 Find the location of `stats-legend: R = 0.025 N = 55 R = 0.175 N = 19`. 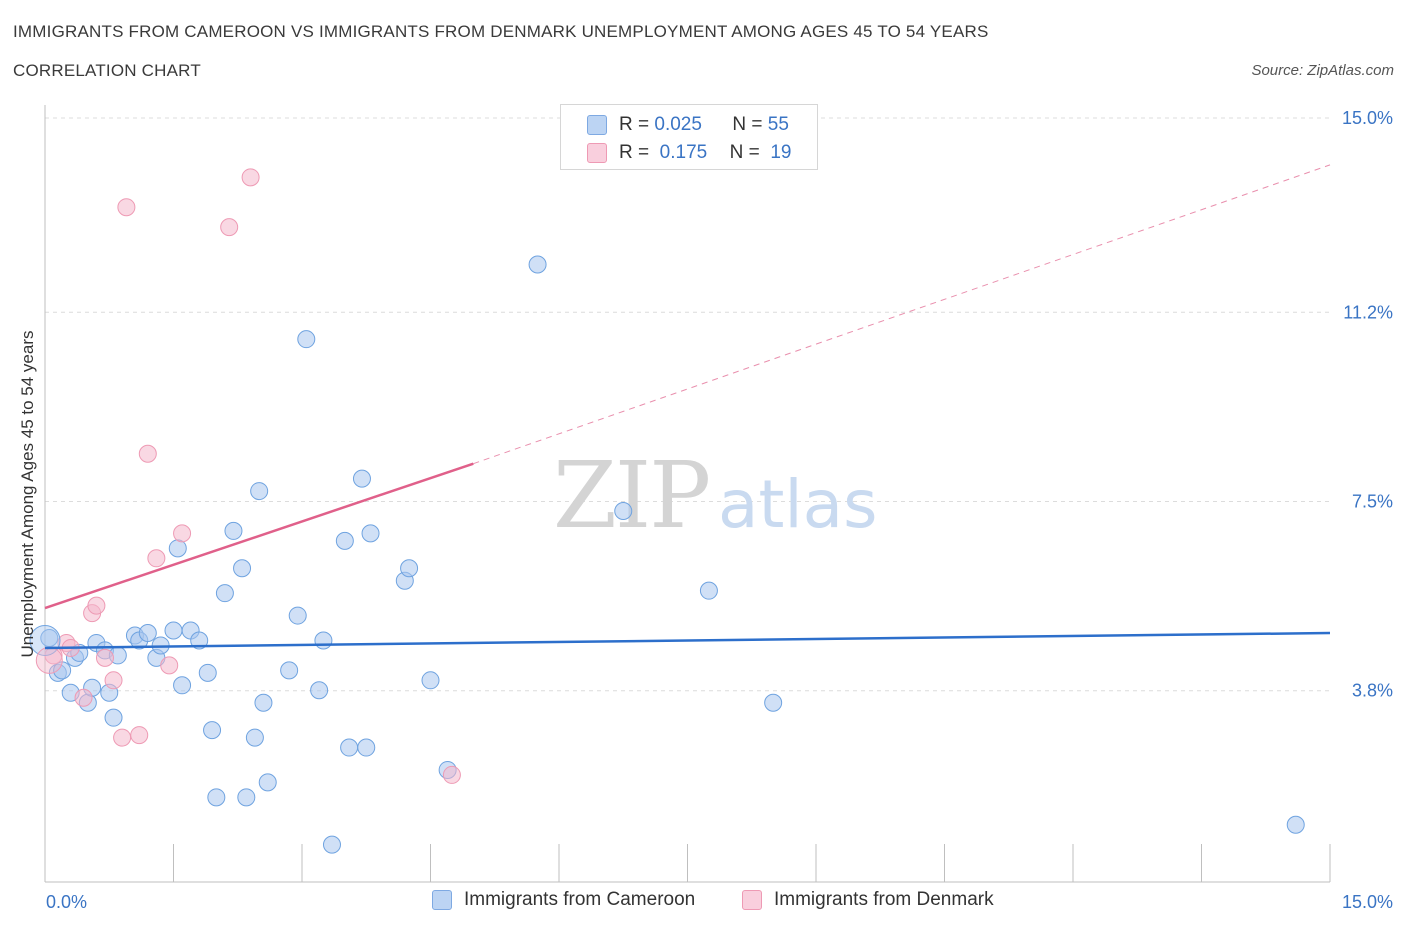

stats-legend: R = 0.025 N = 55 R = 0.175 N = 19 is located at coordinates (689, 137).